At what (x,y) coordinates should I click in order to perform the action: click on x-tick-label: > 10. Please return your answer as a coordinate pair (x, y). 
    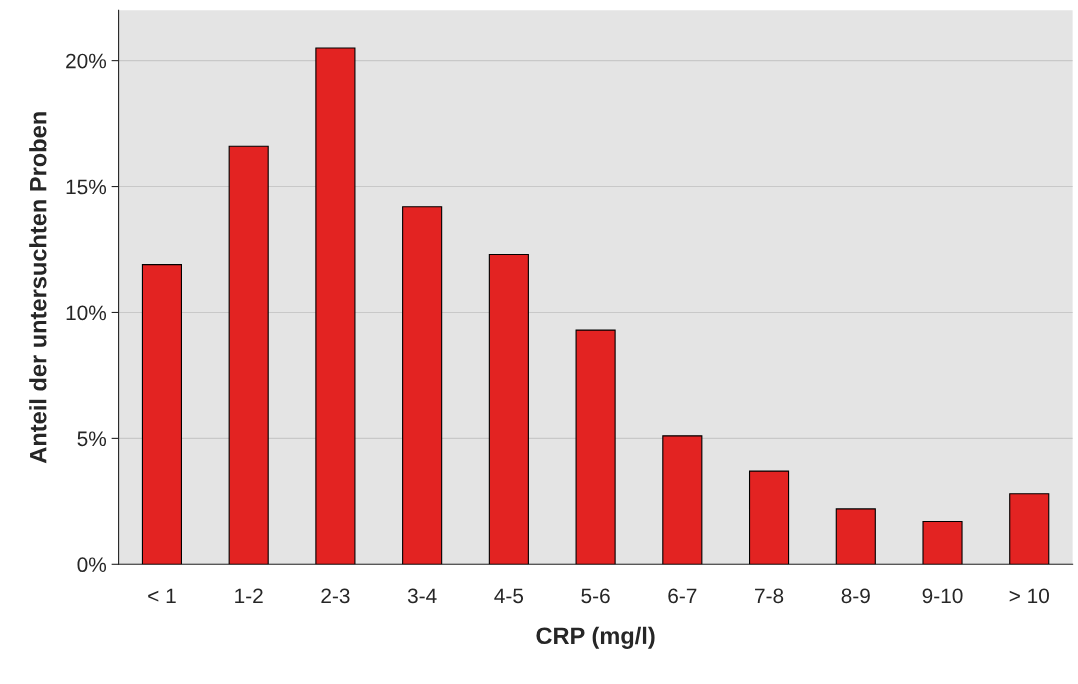
    Looking at the image, I should click on (1029, 596).